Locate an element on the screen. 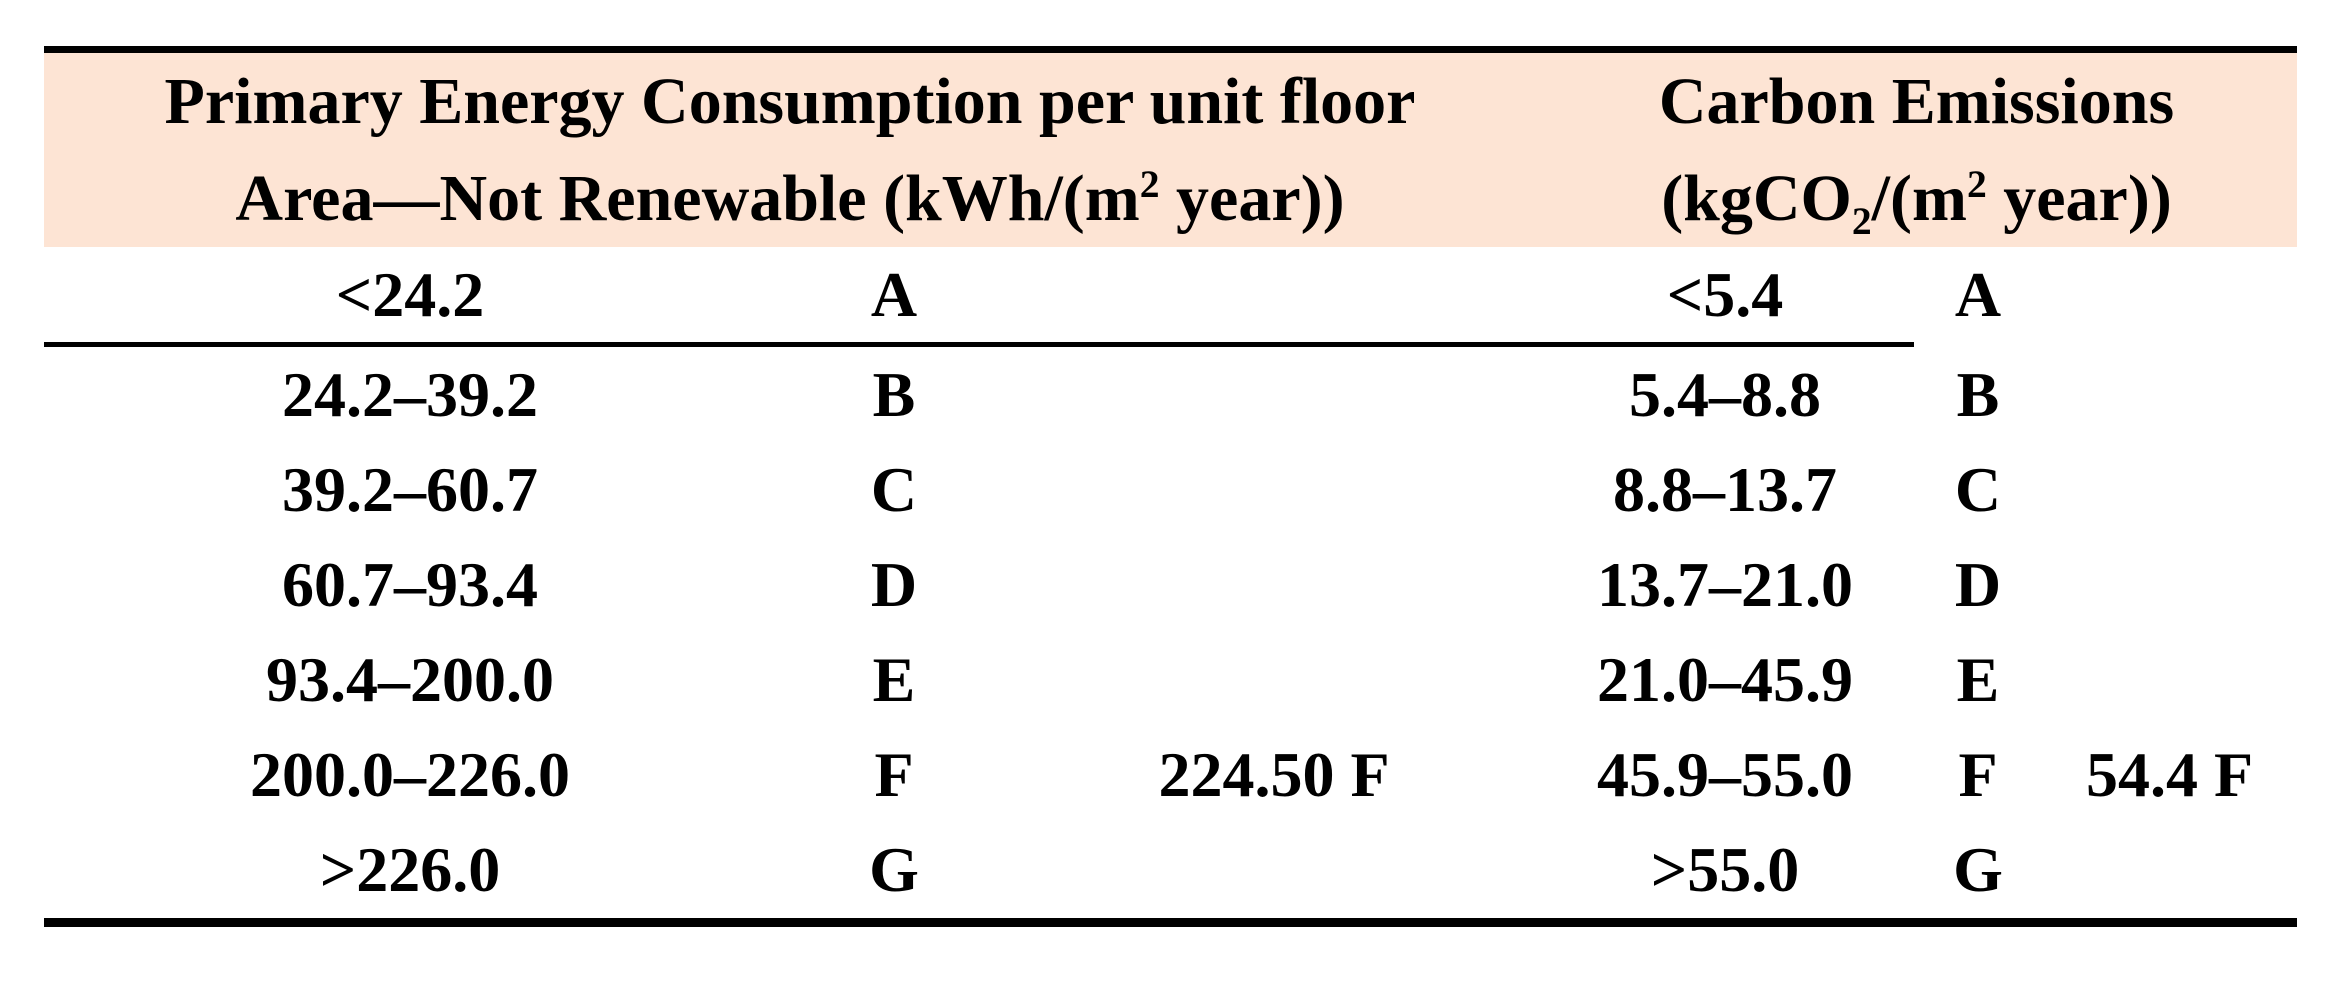 Image resolution: width=2347 pixels, height=990 pixels. energy-grade-cell: D is located at coordinates (894, 584).